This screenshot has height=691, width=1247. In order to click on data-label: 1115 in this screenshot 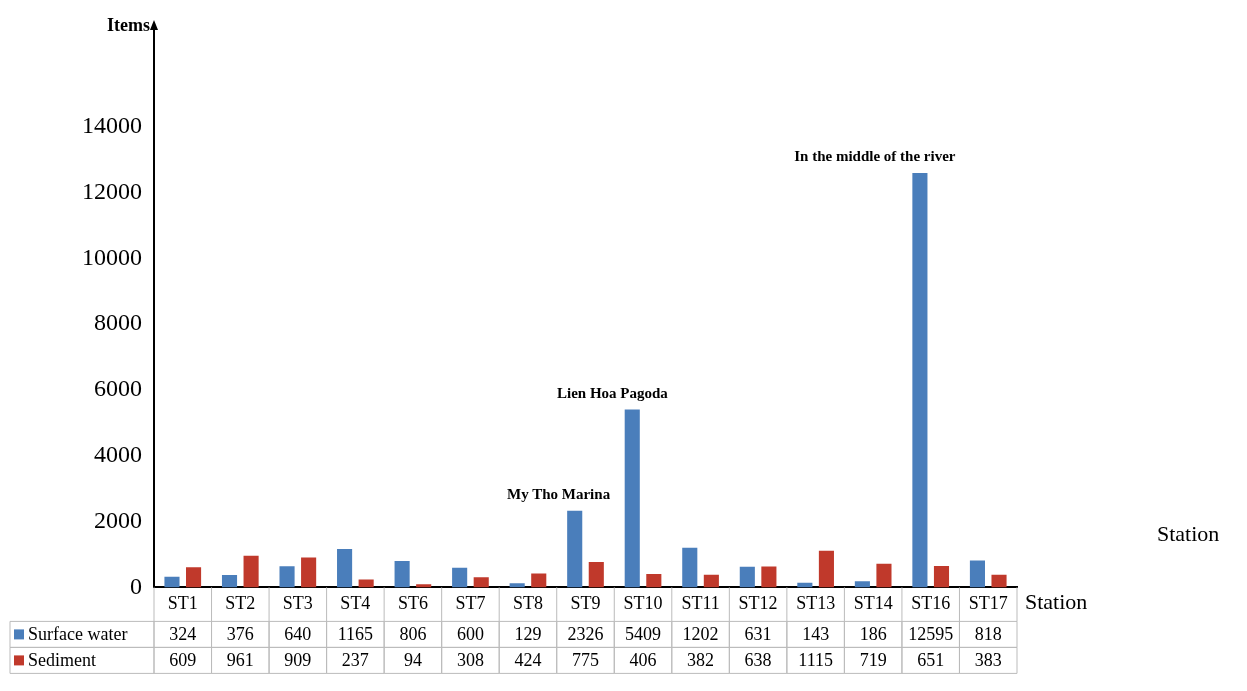, I will do `click(815, 660)`.